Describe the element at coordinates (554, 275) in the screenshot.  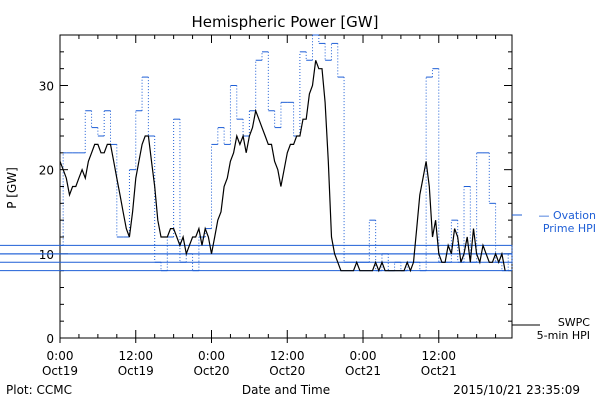
I see `legend: — Ovation Prime HPI SWPC 5-min HPI` at that location.